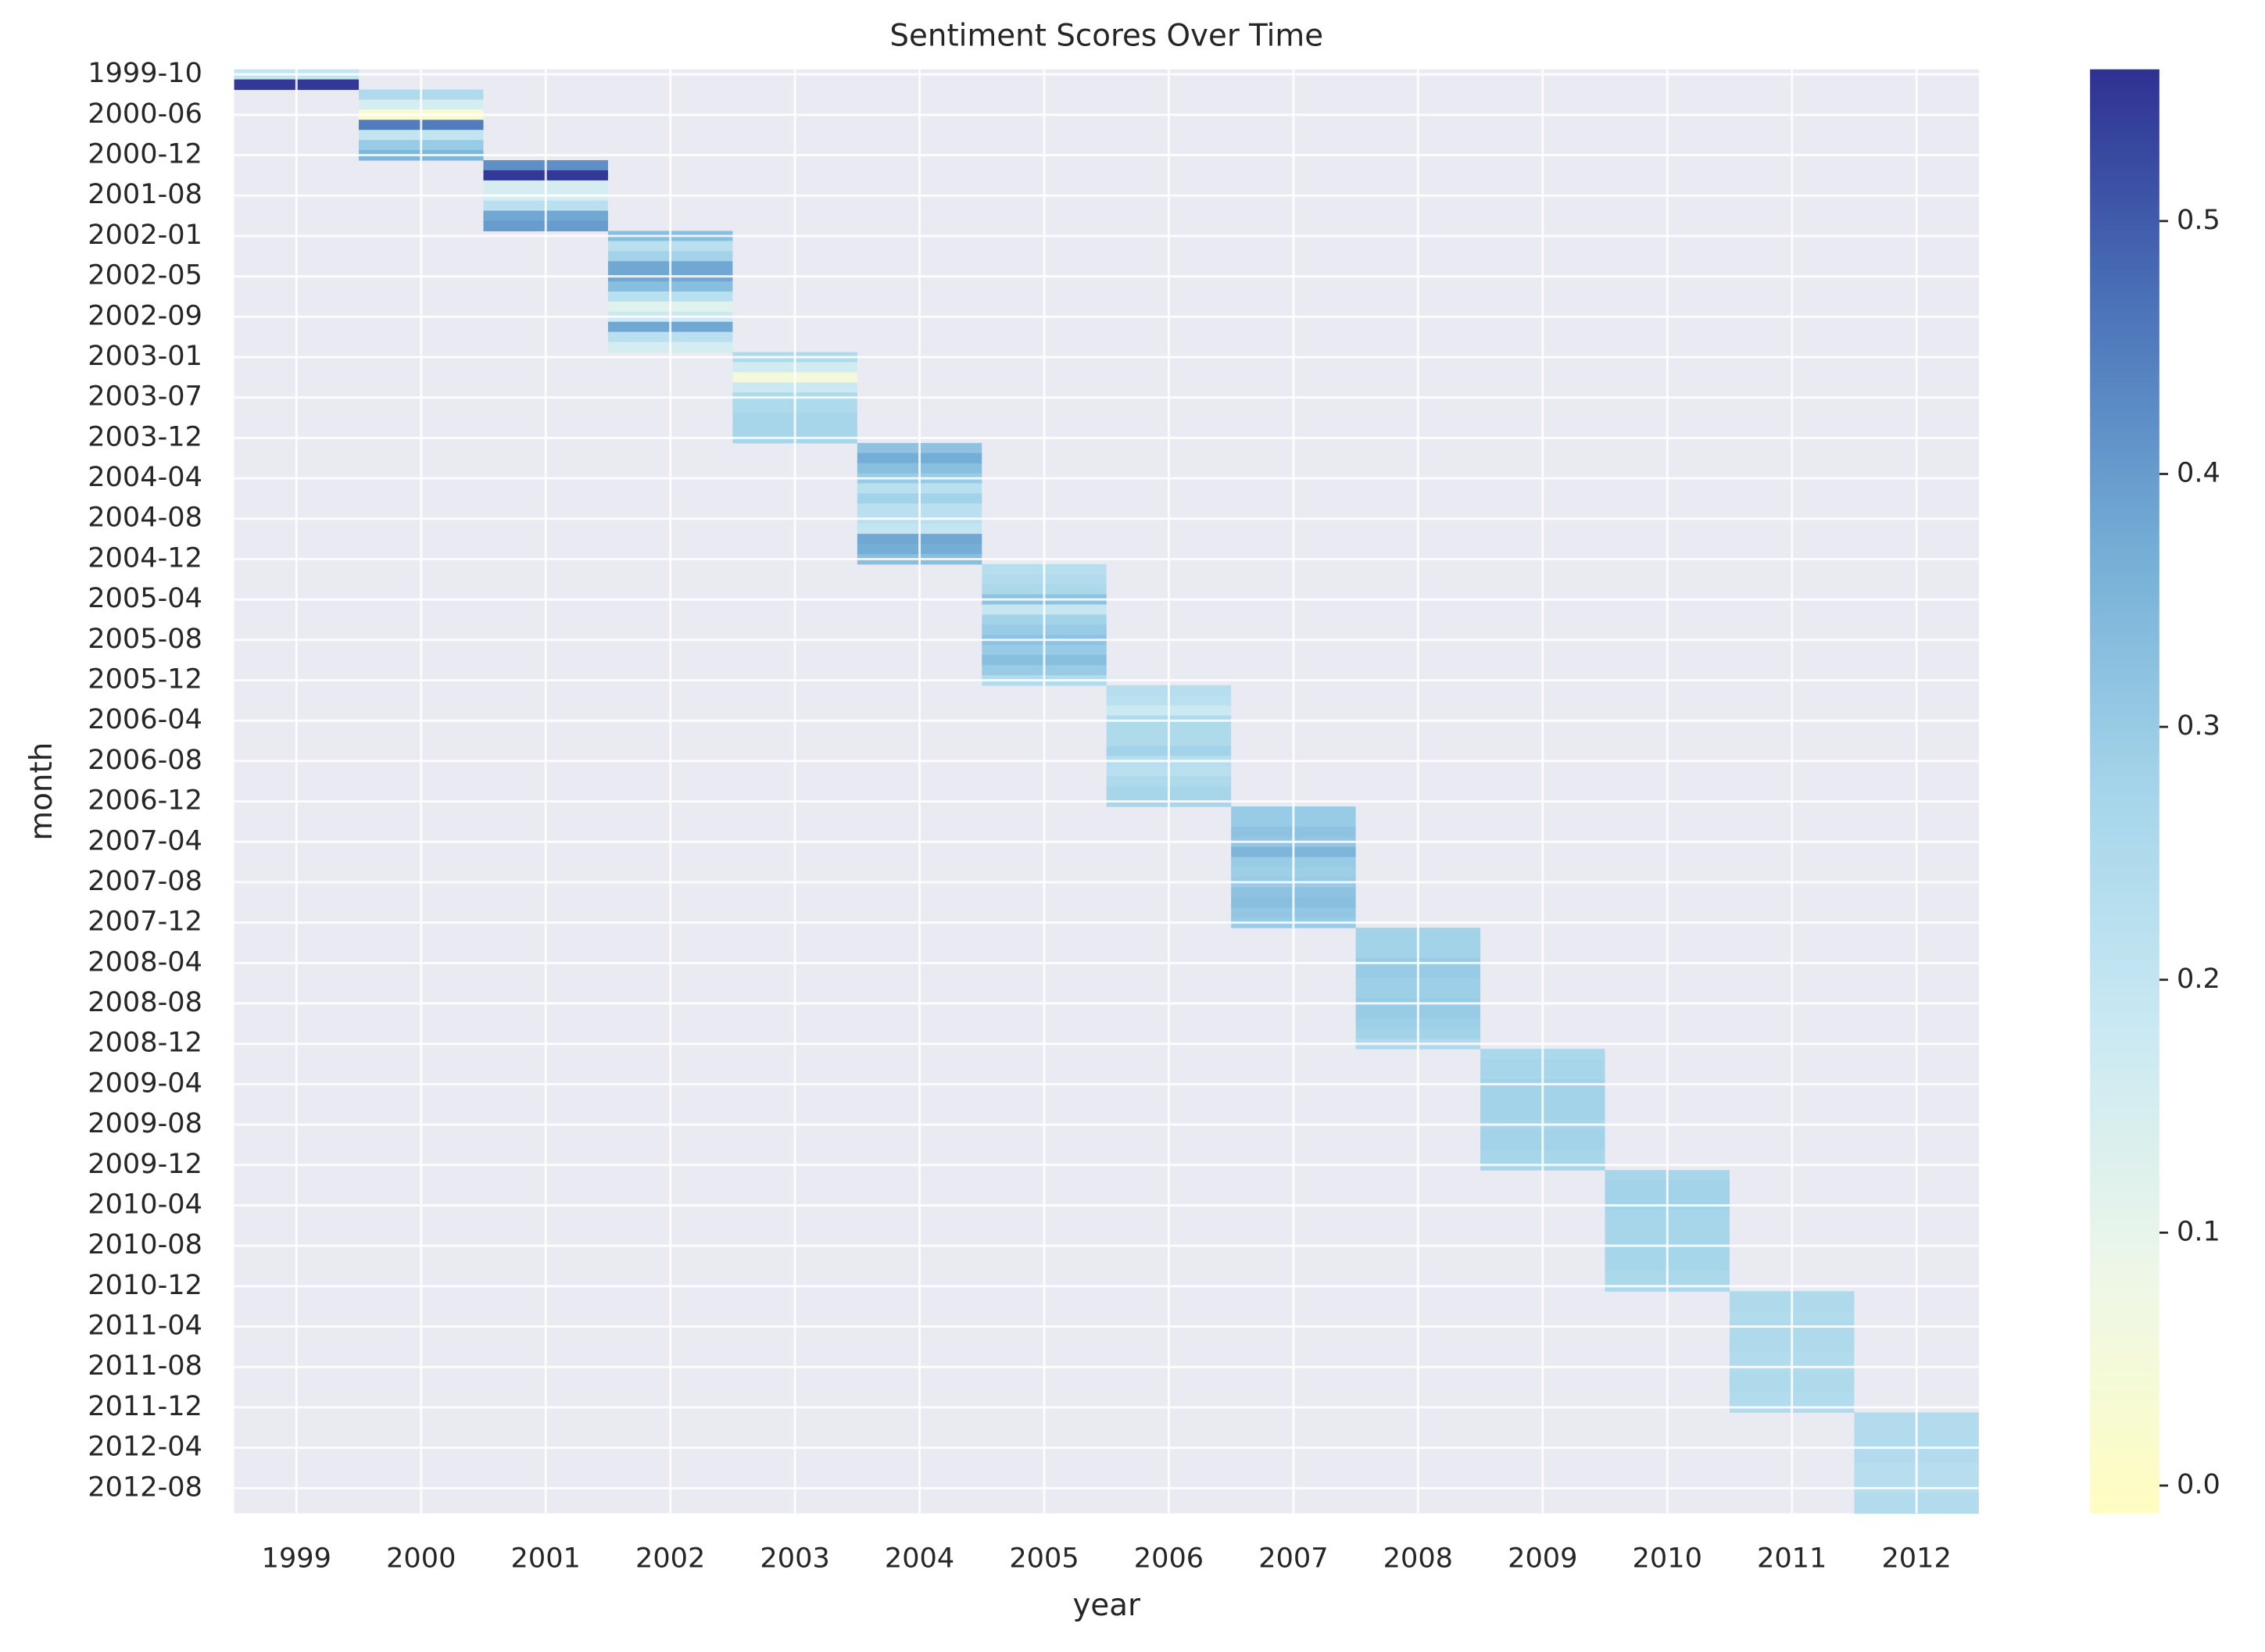  What do you see at coordinates (421, 1559) in the screenshot?
I see `x-tick-label: 2000` at bounding box center [421, 1559].